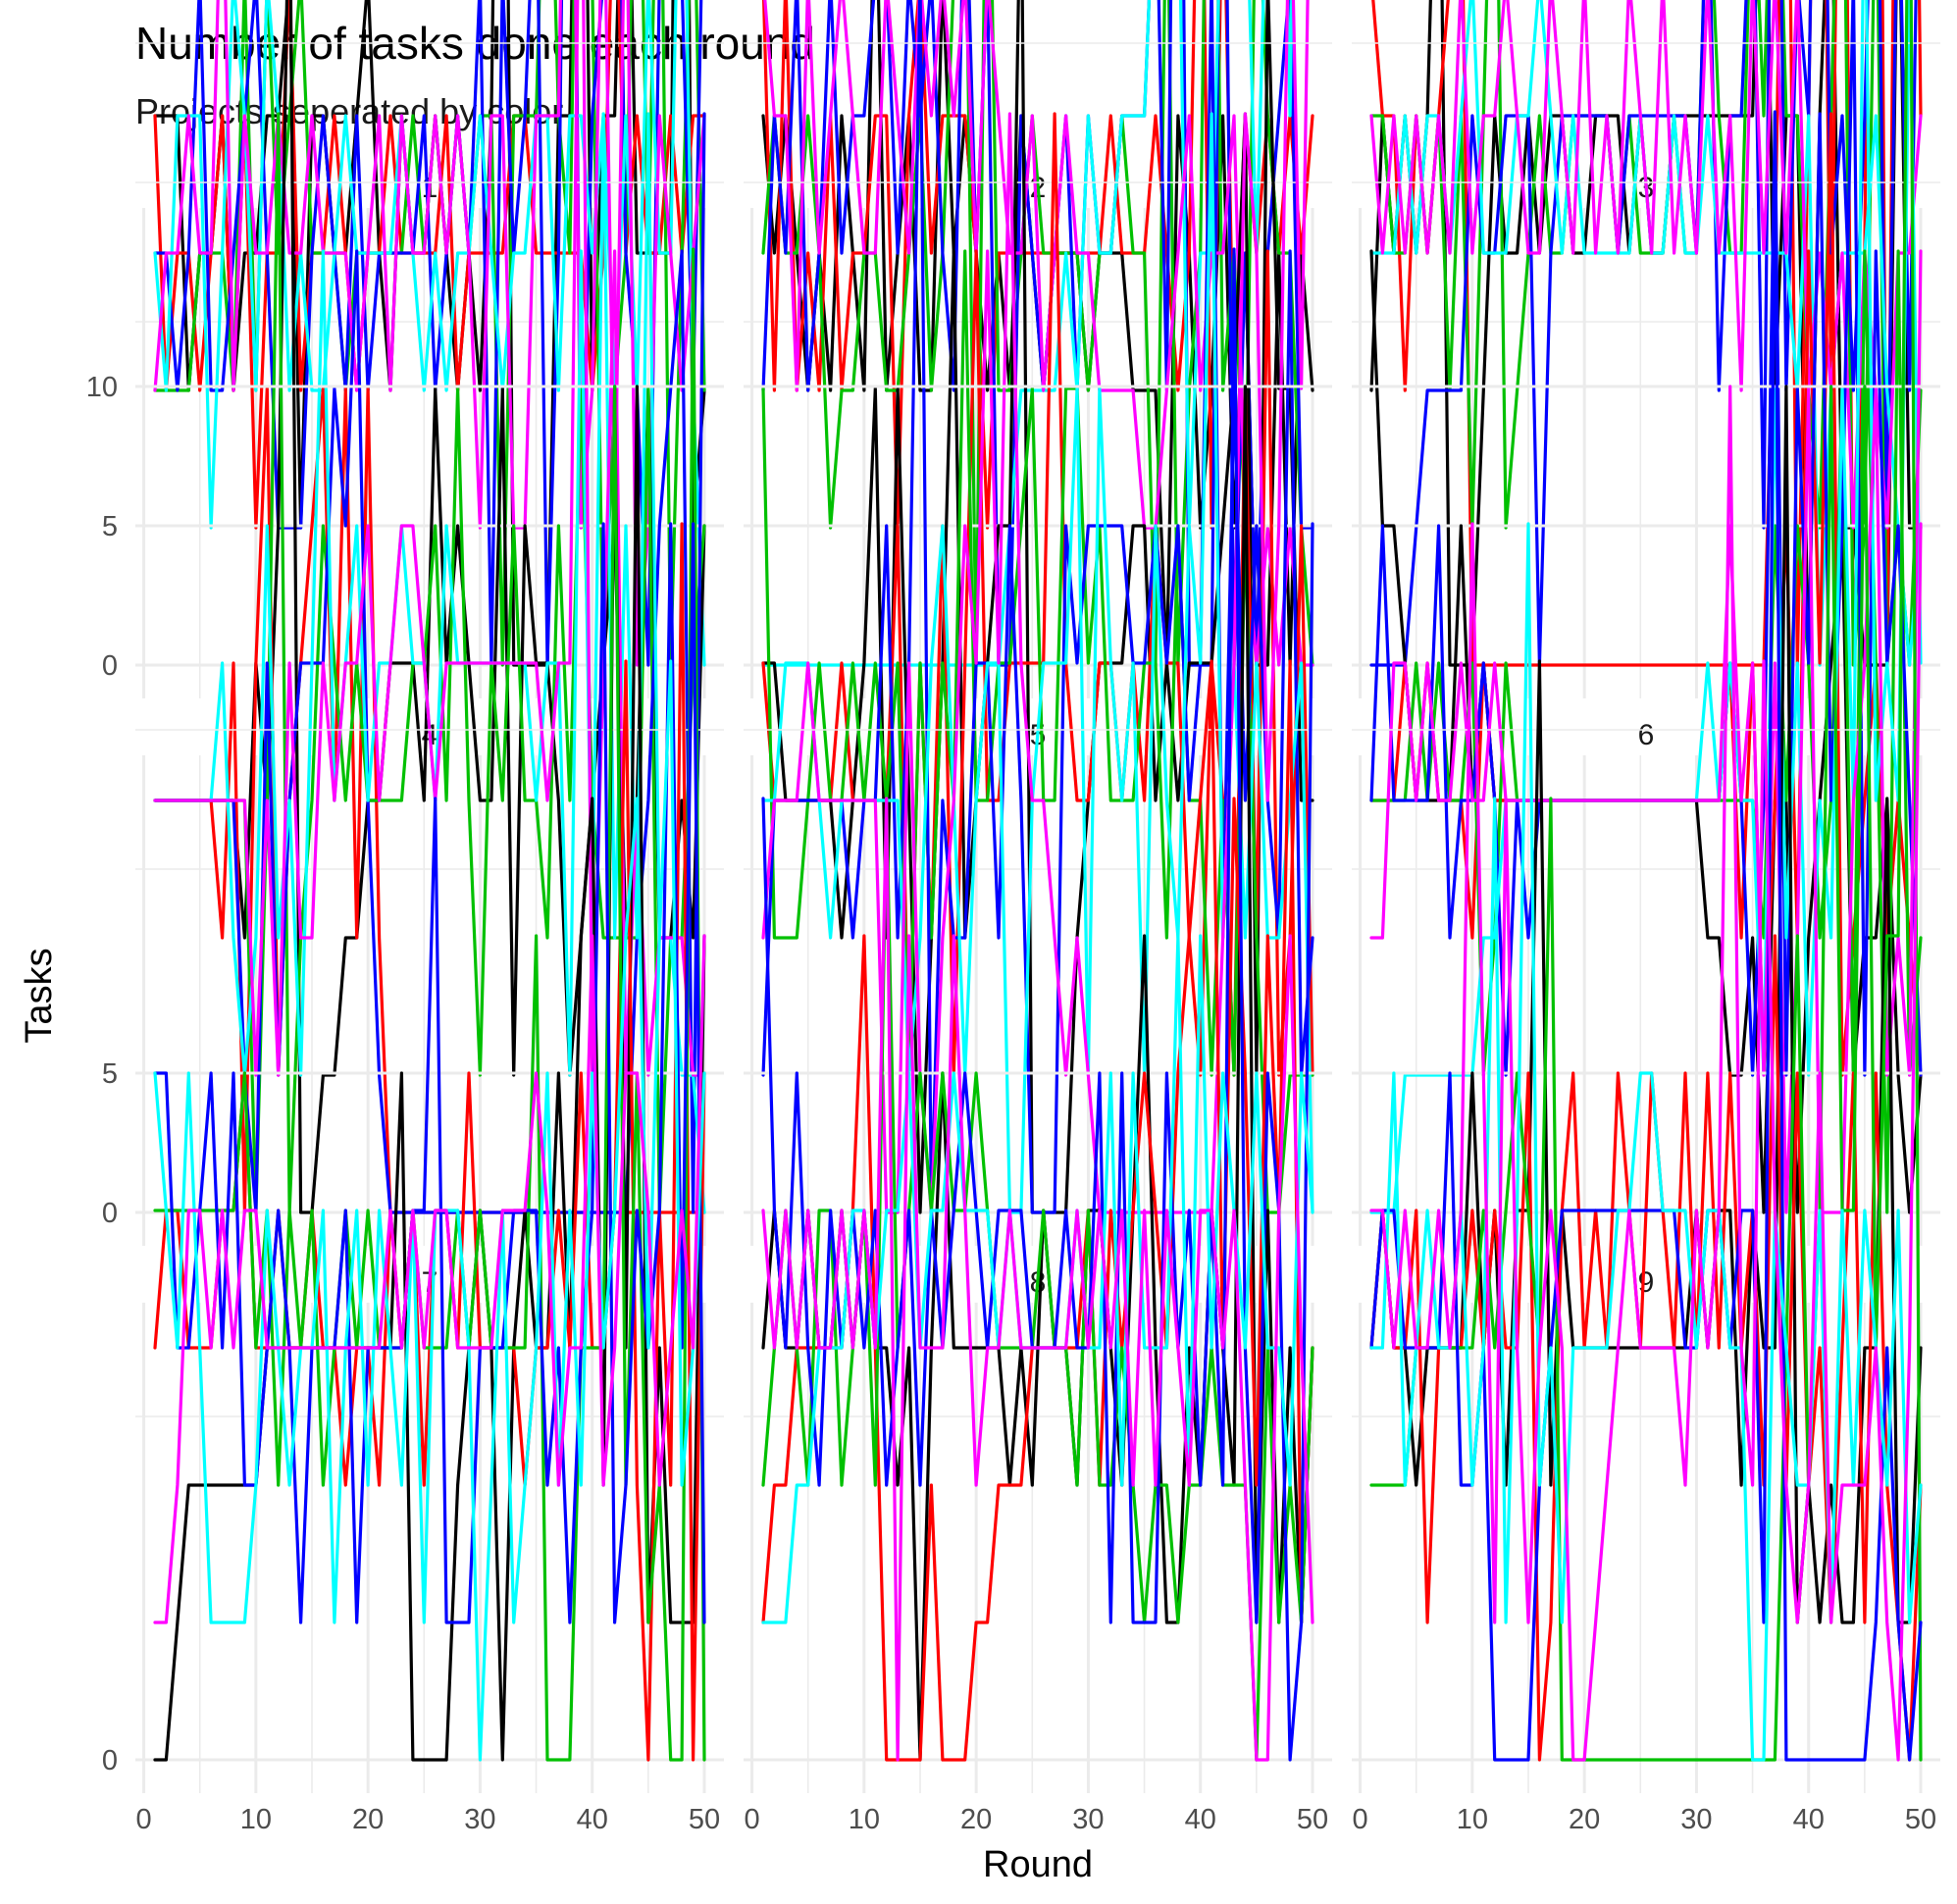 This screenshot has width=1957, height=1904. I want to click on facet-strip-label: 6, so click(1646, 735).